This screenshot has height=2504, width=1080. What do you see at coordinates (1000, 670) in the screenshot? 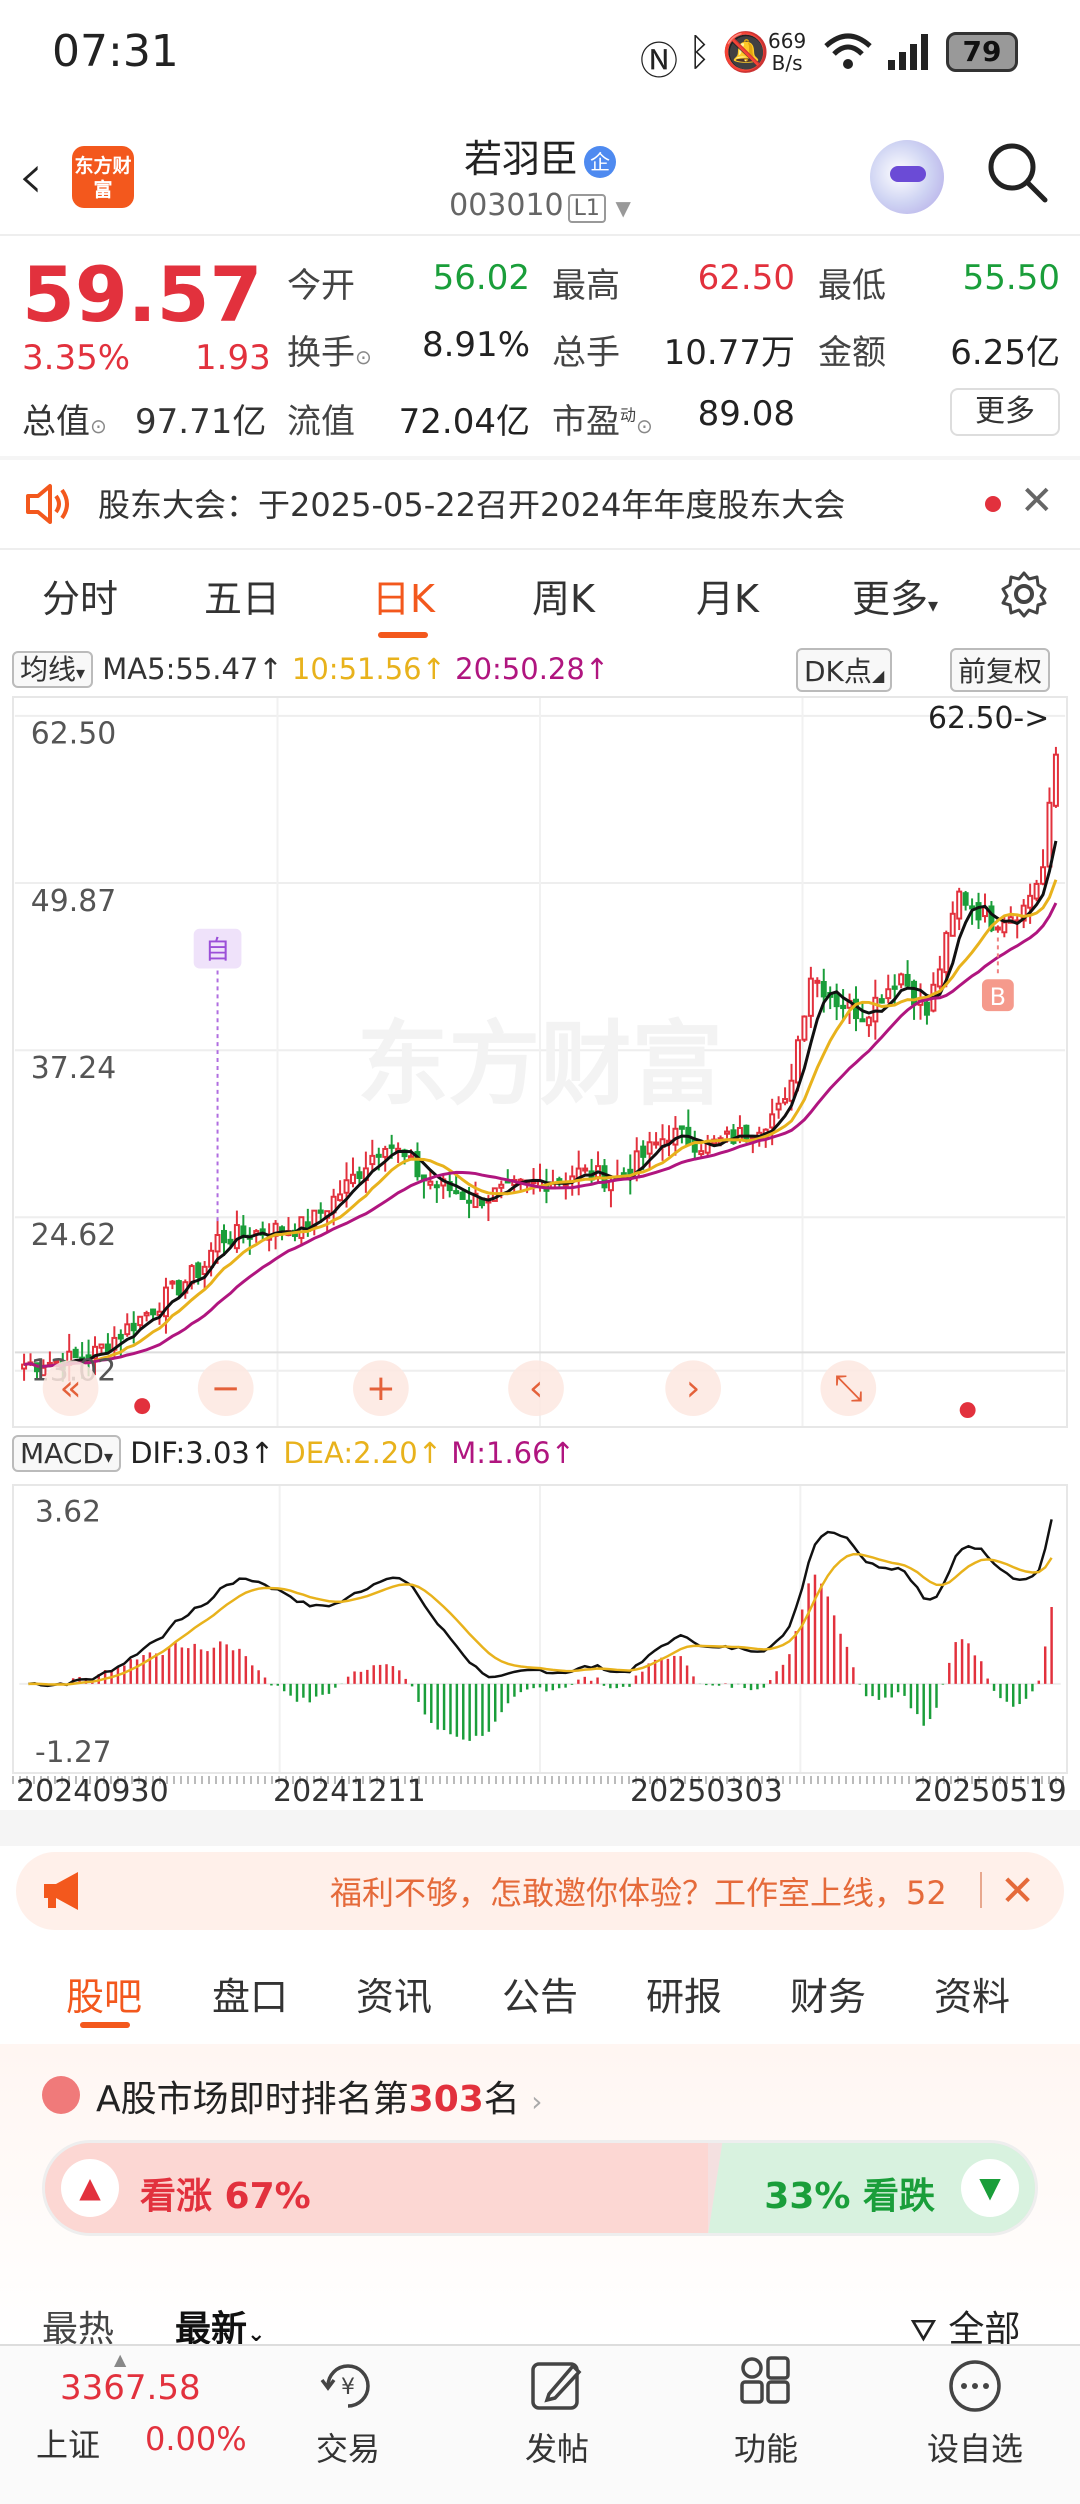
I see `adjust-selector: 前复权` at bounding box center [1000, 670].